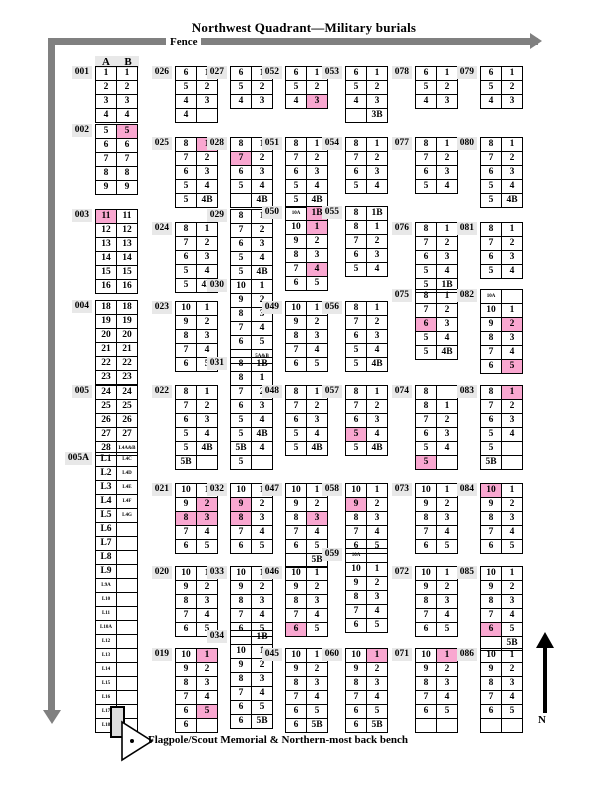  I want to click on grave-block-073: 073 10 1 9 2 8 3 7 4 6 5, so click(424, 518).